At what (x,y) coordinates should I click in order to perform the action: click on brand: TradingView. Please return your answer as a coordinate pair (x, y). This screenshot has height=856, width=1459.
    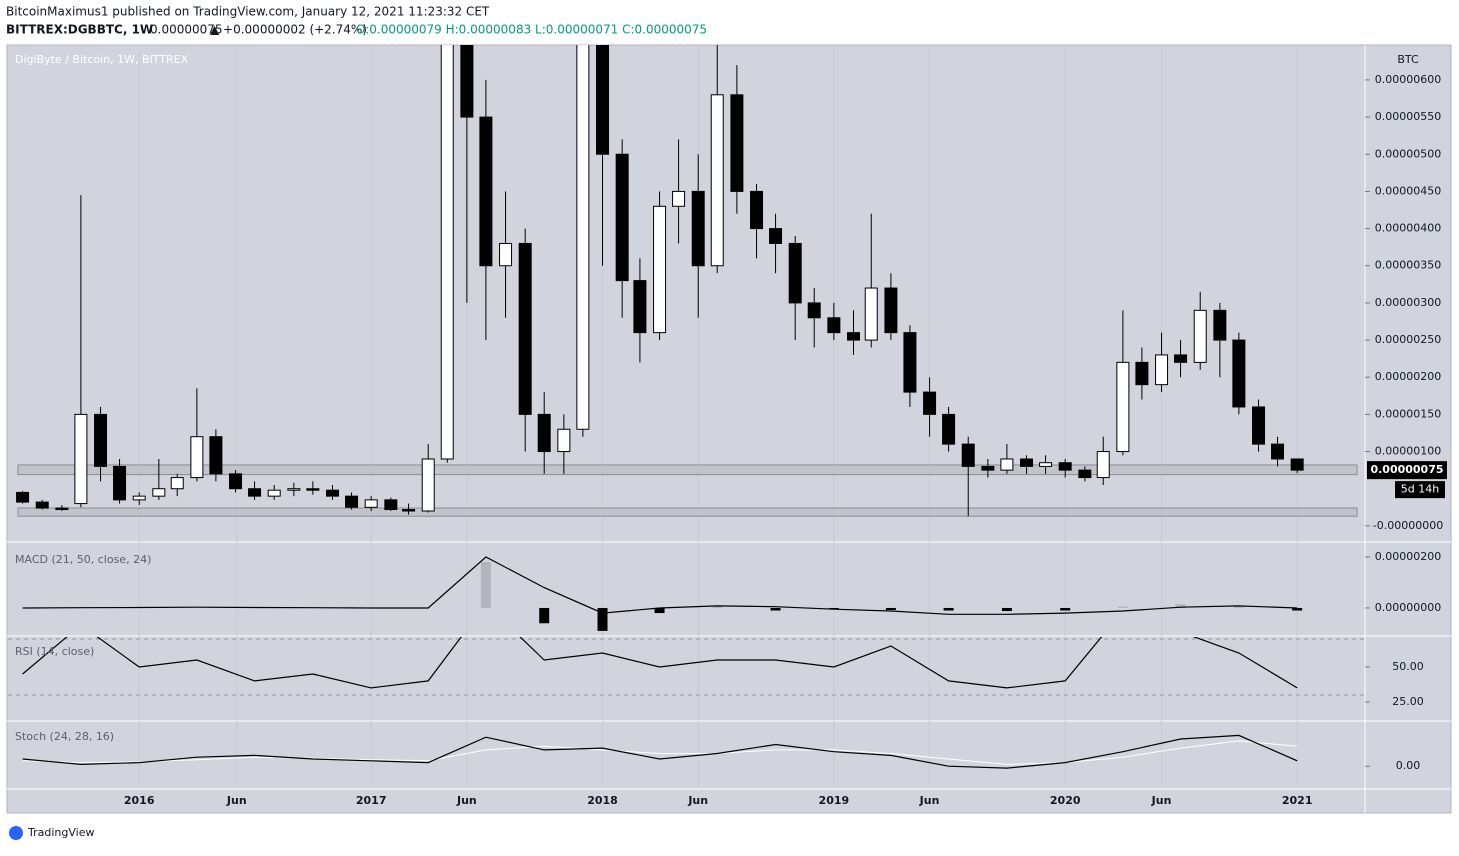
    Looking at the image, I should click on (60, 832).